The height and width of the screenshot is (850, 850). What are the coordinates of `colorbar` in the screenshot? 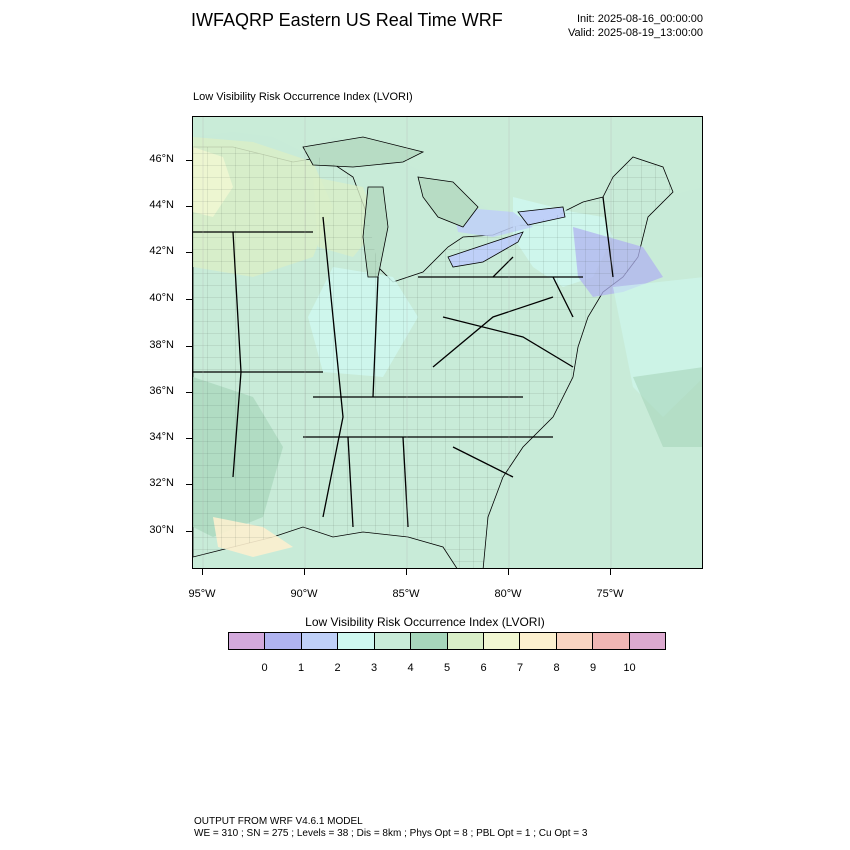 It's located at (447, 641).